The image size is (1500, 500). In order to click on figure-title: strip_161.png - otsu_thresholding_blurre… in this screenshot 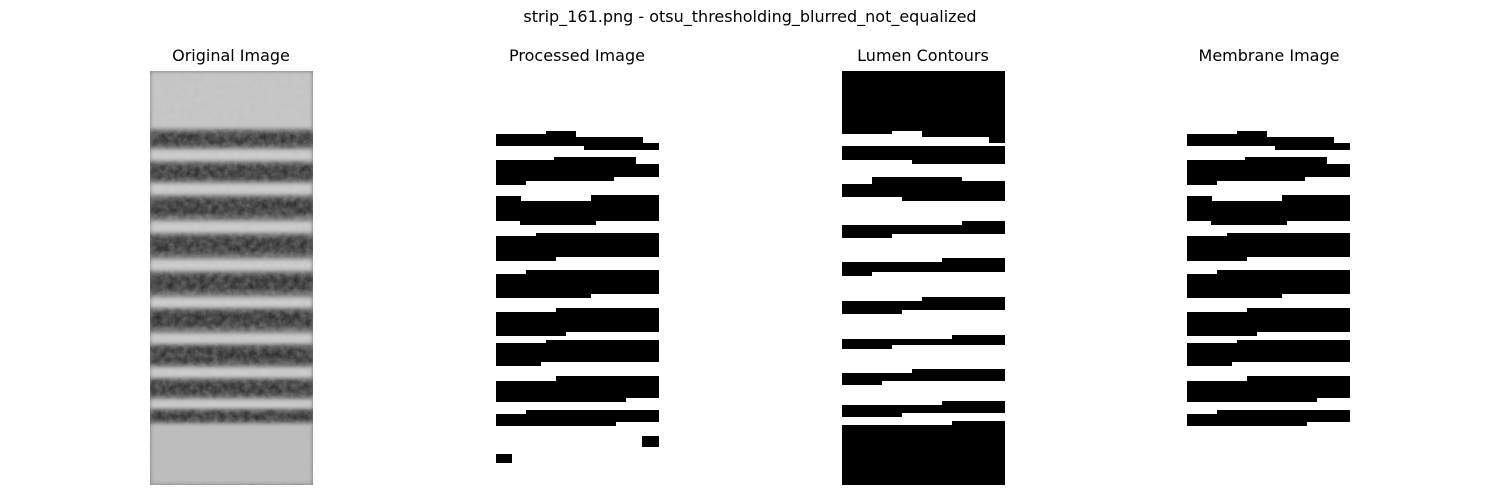, I will do `click(750, 16)`.